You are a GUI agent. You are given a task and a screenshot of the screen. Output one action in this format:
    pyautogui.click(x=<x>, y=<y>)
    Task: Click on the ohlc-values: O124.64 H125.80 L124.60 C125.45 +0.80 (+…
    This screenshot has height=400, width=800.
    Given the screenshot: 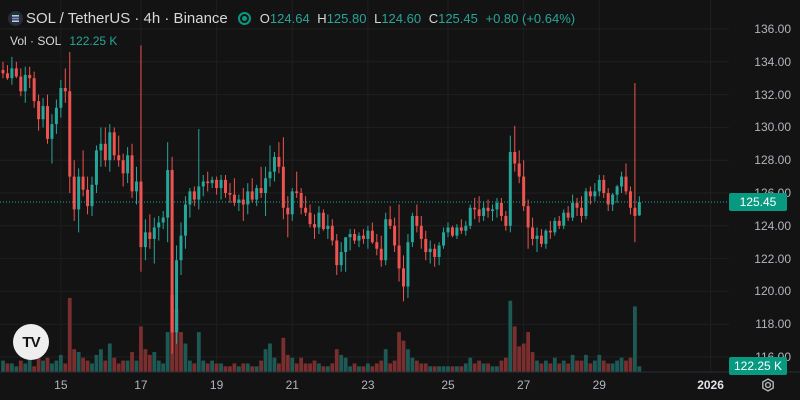 What is the action you would take?
    pyautogui.click(x=417, y=18)
    